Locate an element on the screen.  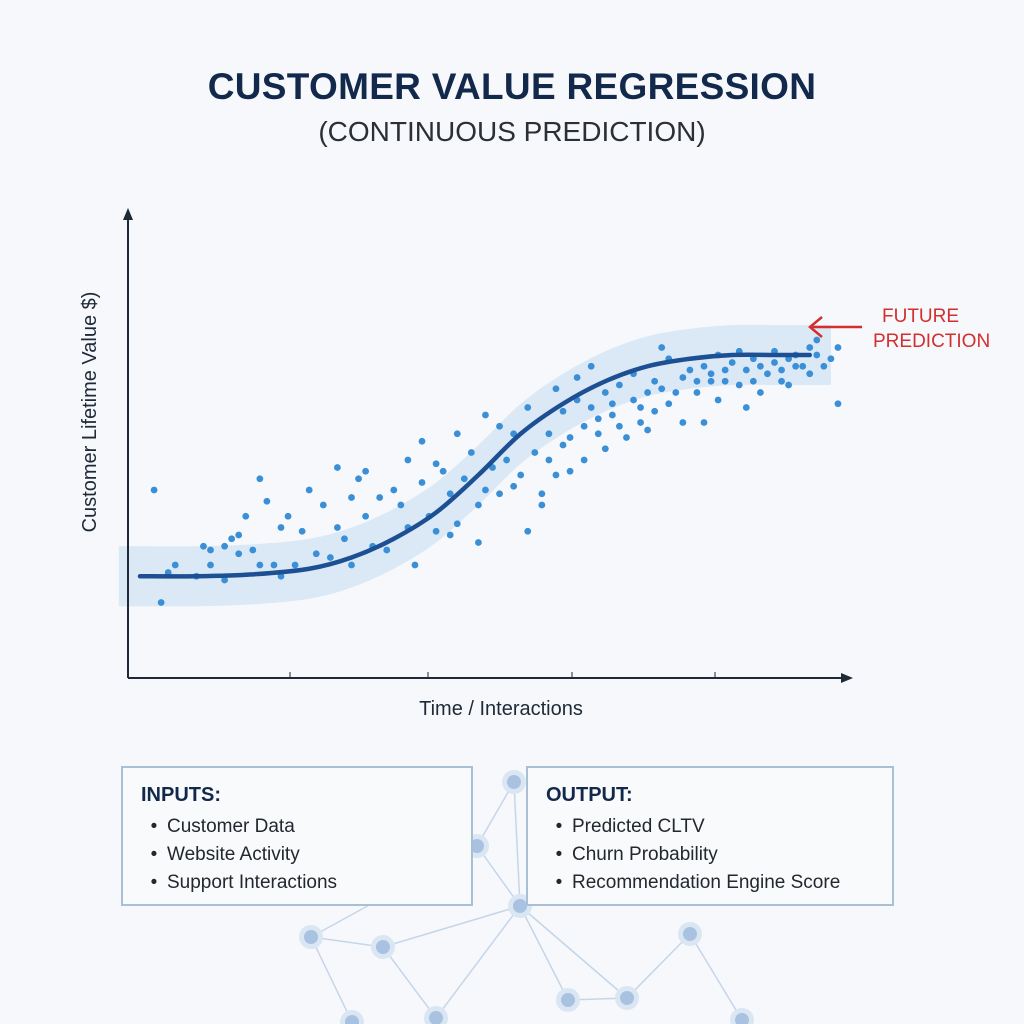
list-item: • Churn Probability is located at coordinates (710, 855).